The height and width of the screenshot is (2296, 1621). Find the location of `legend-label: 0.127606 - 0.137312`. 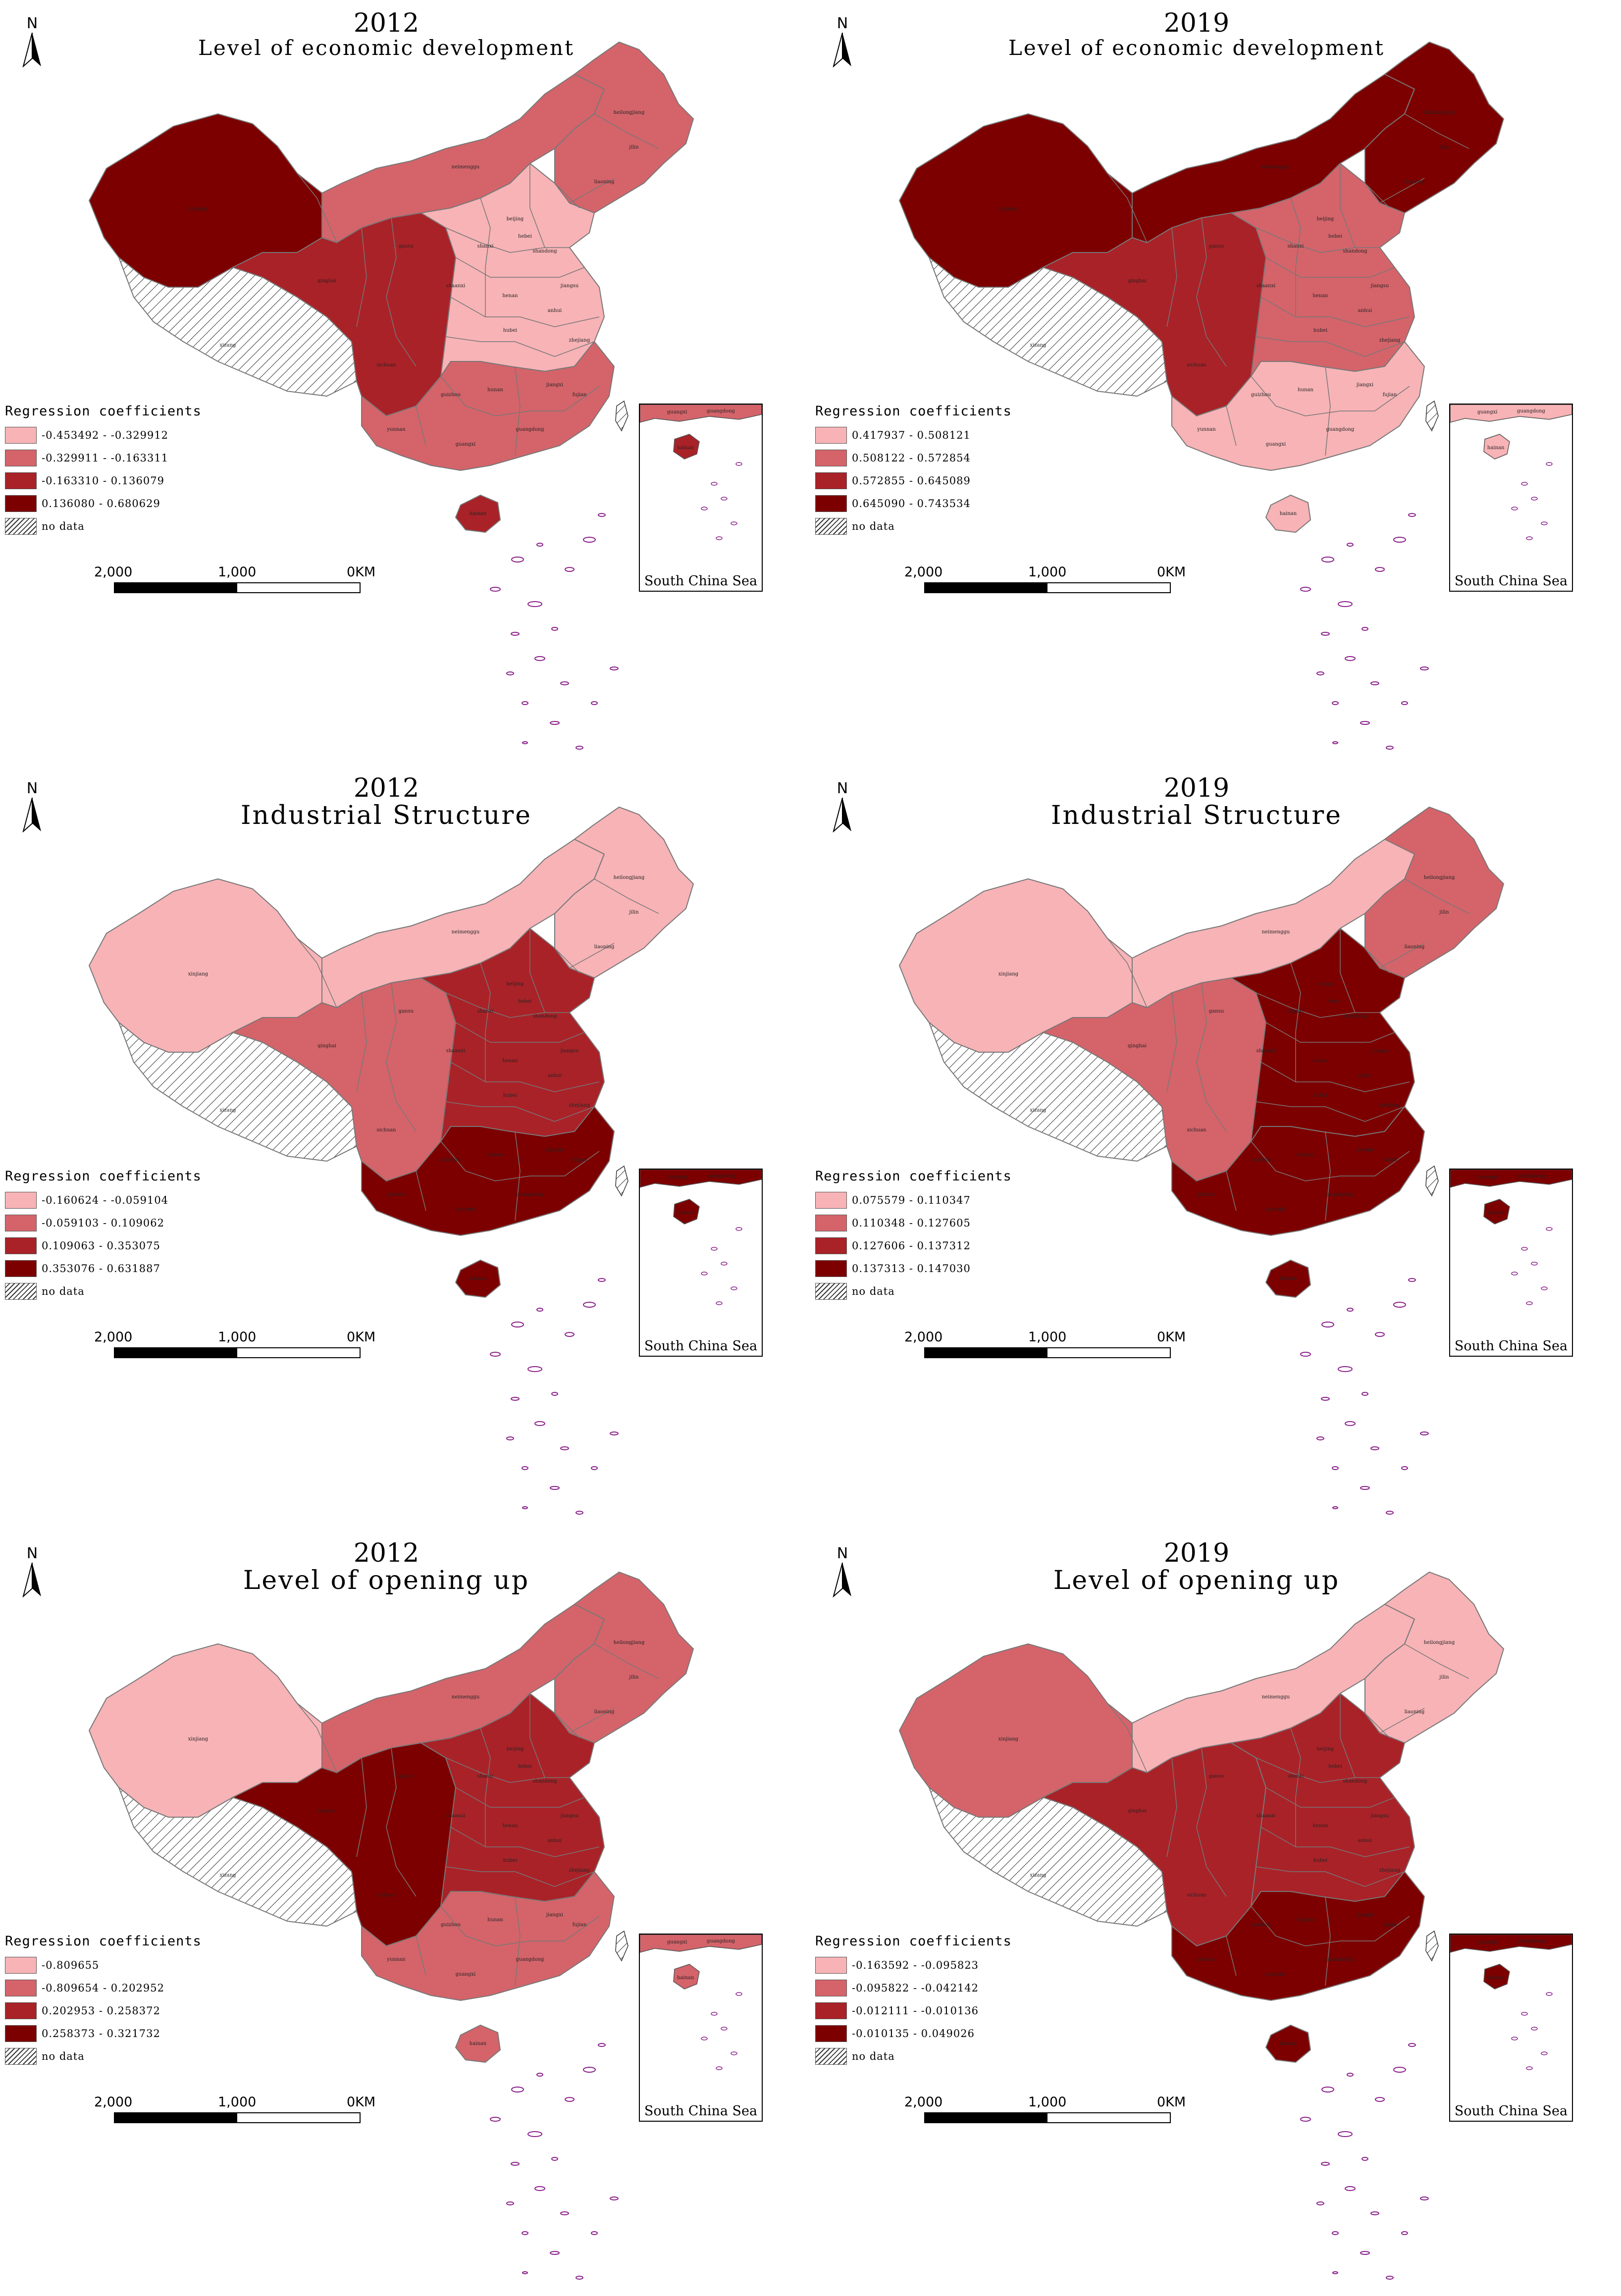

legend-label: 0.127606 - 0.137312 is located at coordinates (911, 1246).